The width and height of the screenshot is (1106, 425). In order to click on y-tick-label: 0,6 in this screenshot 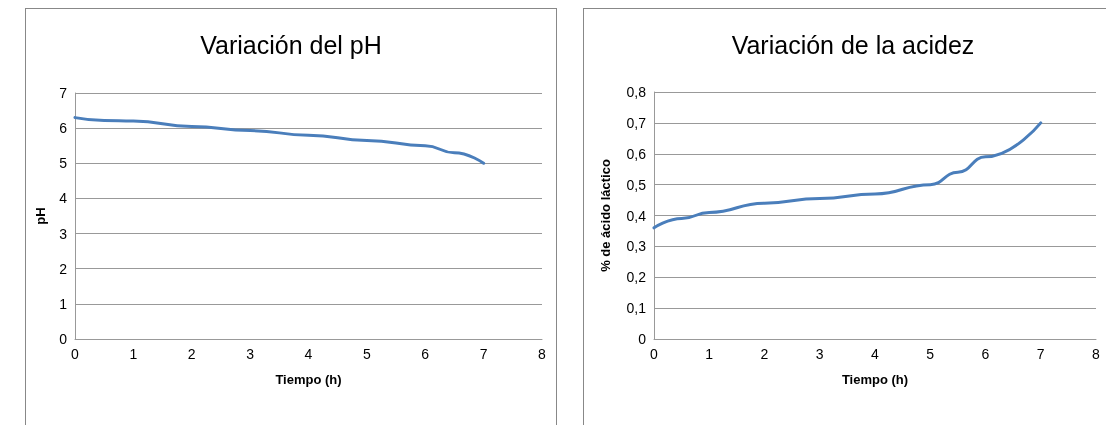, I will do `click(636, 153)`.